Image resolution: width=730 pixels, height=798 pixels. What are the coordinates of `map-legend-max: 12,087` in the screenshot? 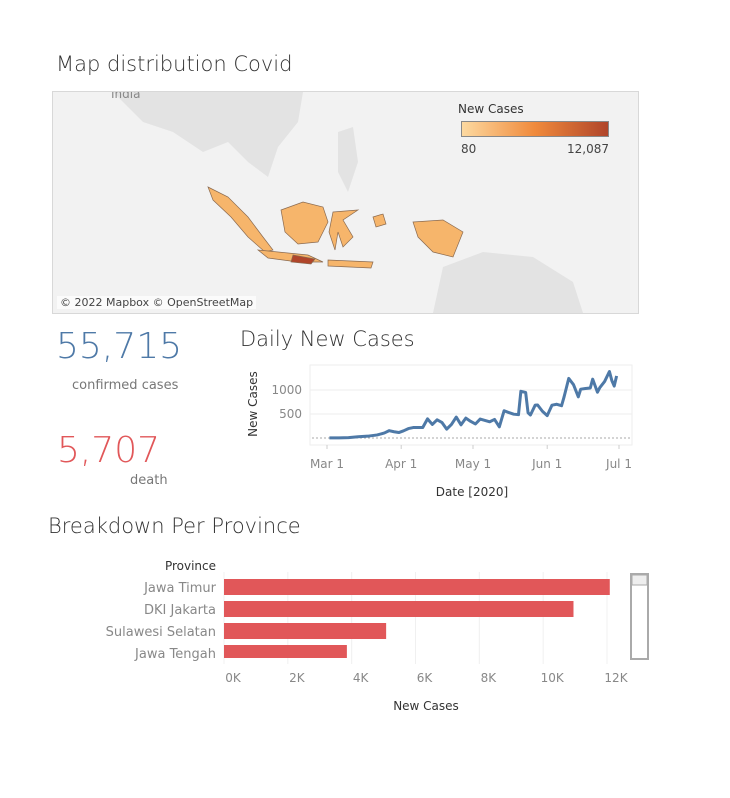 It's located at (588, 149).